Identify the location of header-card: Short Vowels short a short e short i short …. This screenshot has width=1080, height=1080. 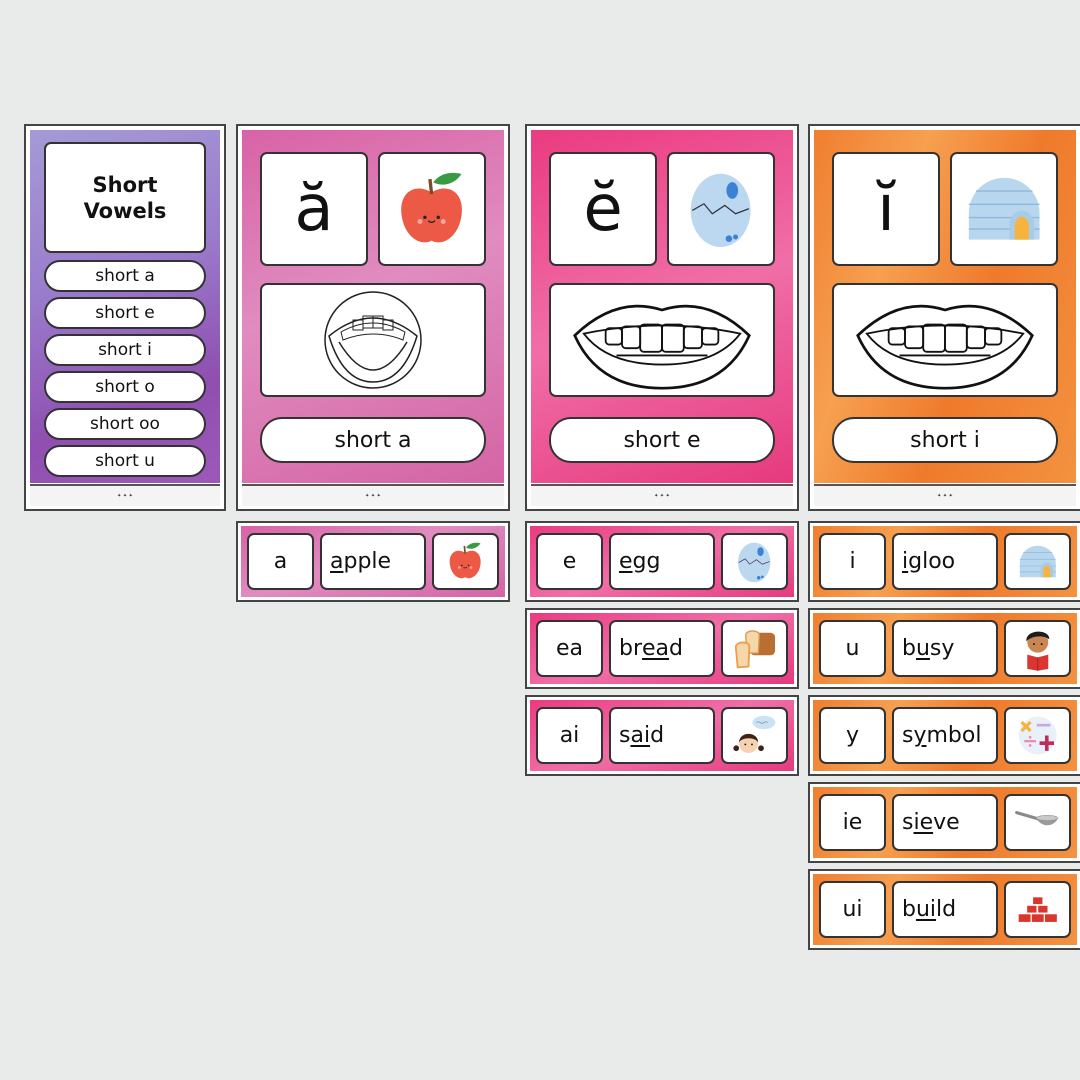
(125, 317).